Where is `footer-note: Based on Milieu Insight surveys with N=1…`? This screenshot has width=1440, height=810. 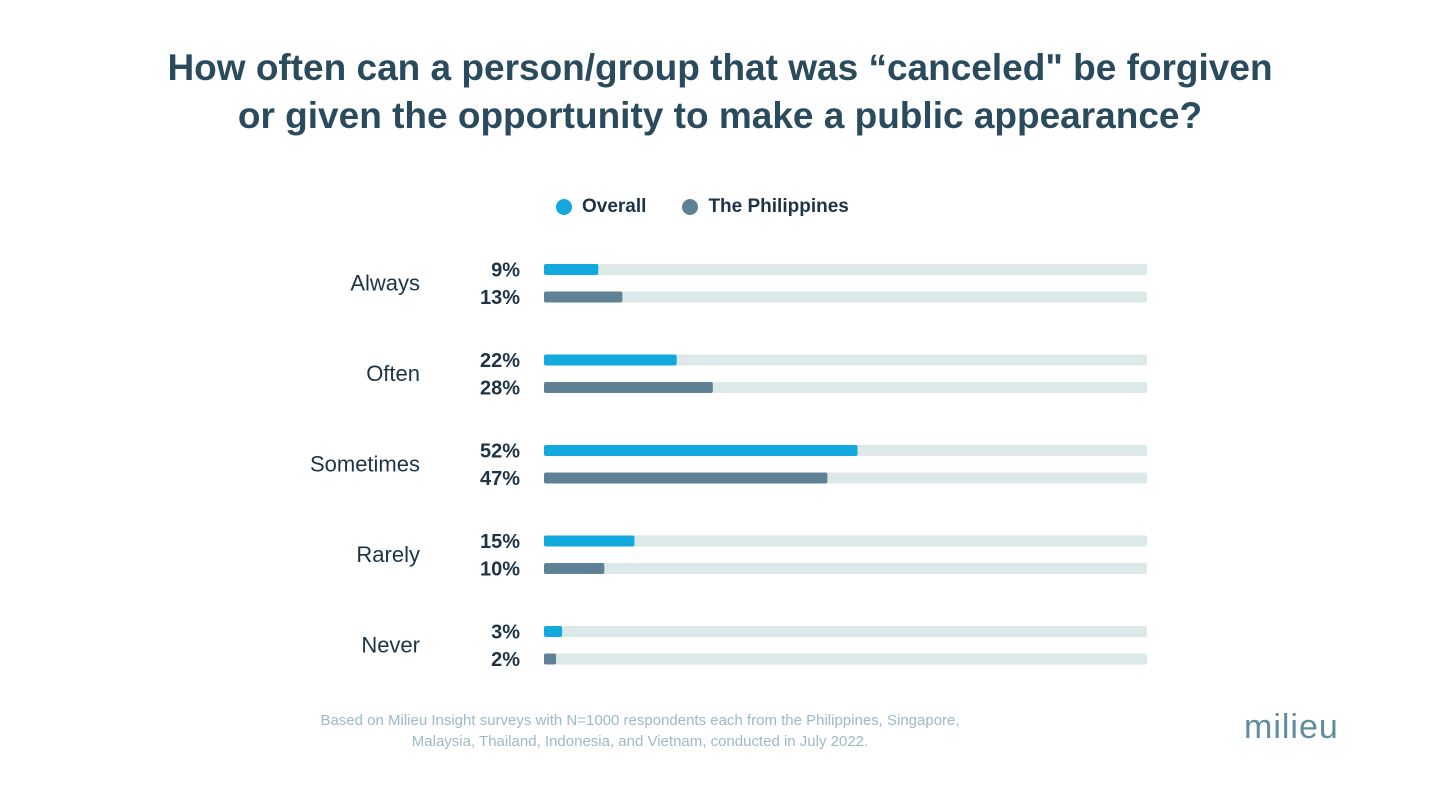
footer-note: Based on Milieu Insight surveys with N=1… is located at coordinates (640, 731).